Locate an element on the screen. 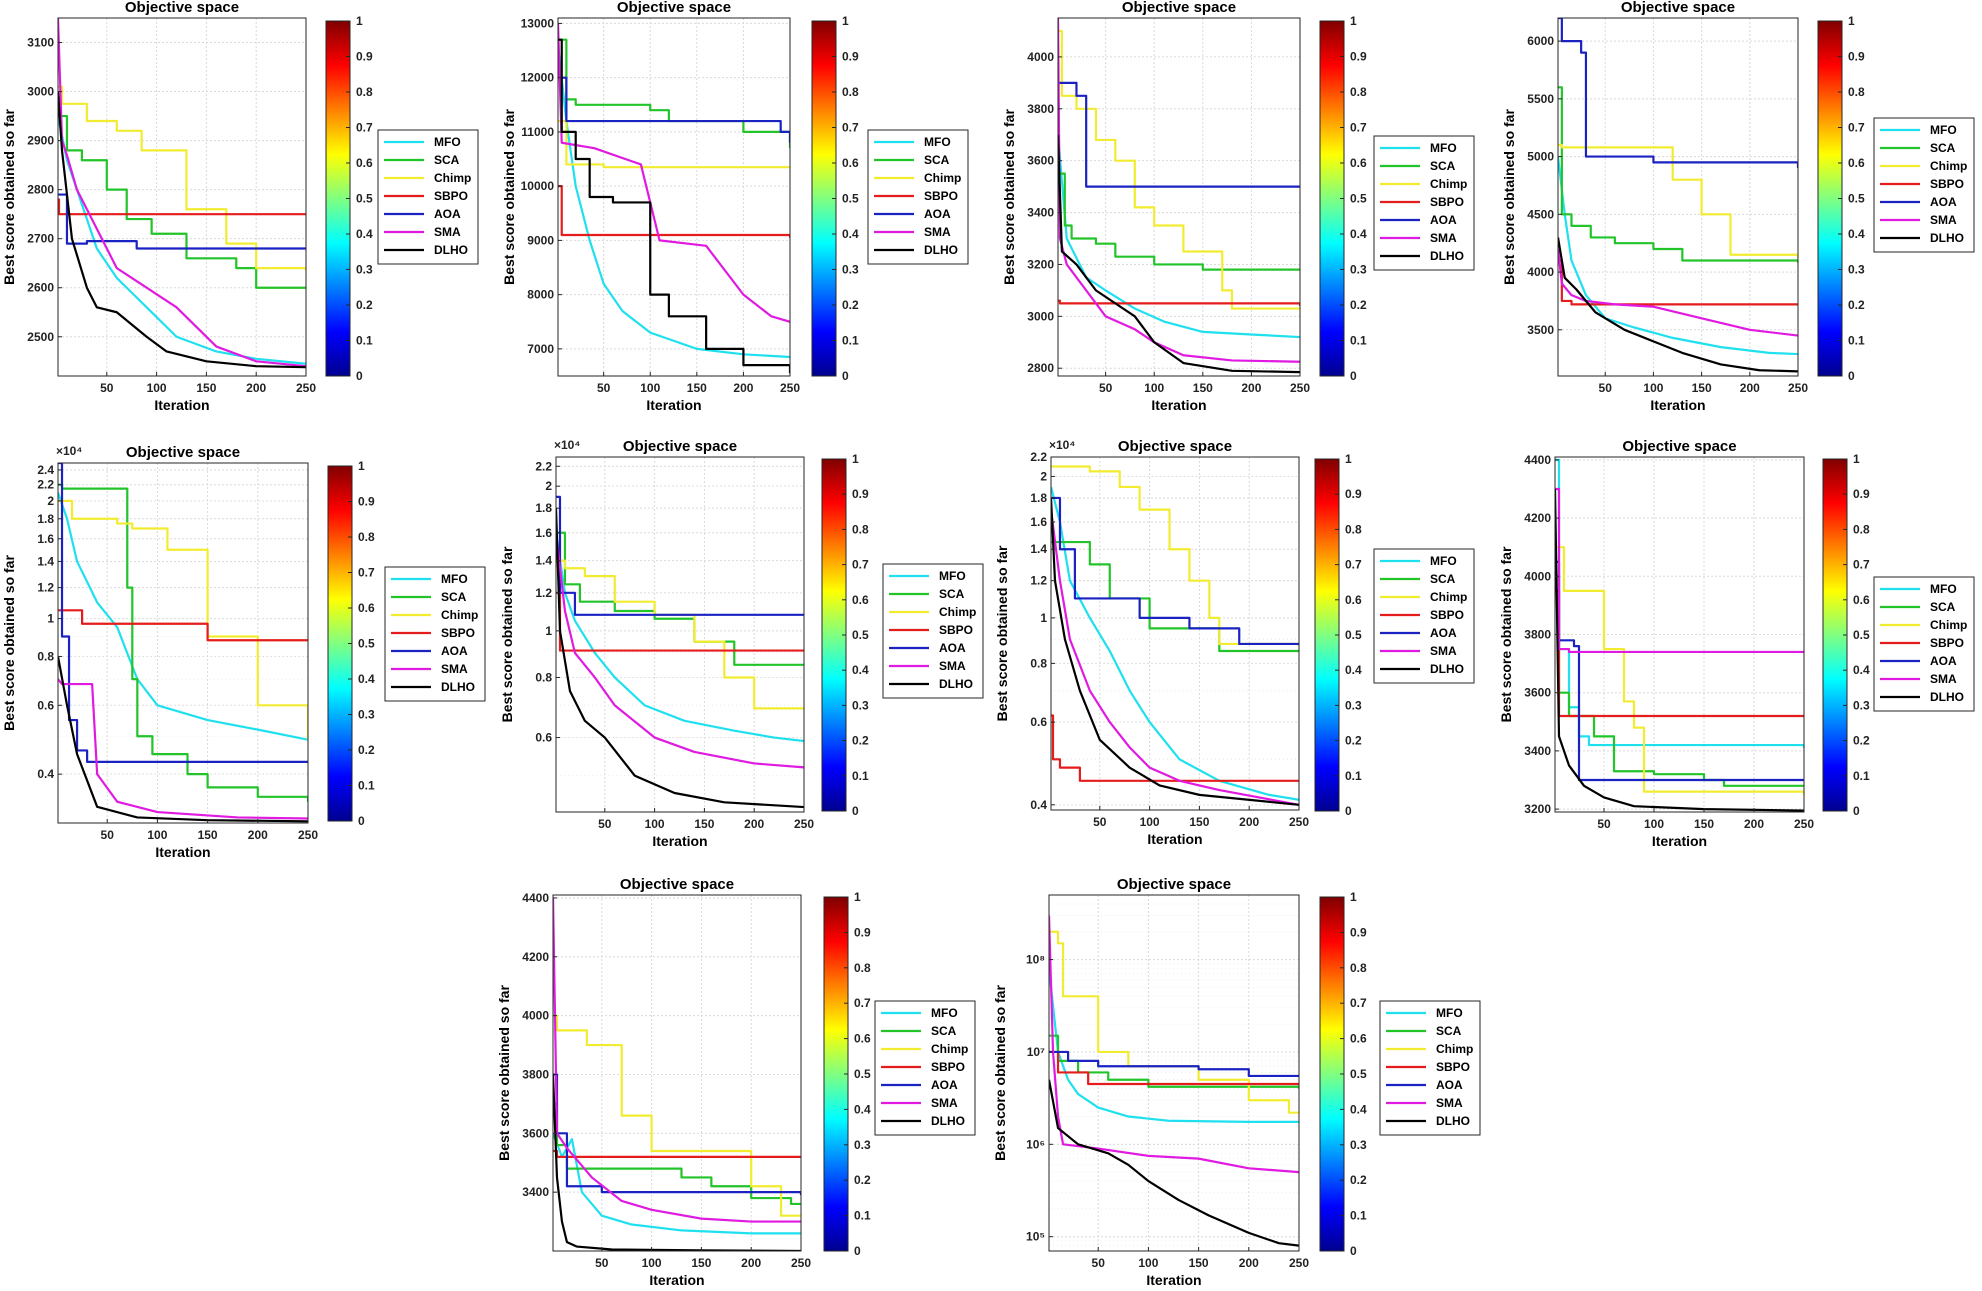 This screenshot has height=1291, width=1982. y-tick-label: 0.4 is located at coordinates (45, 774).